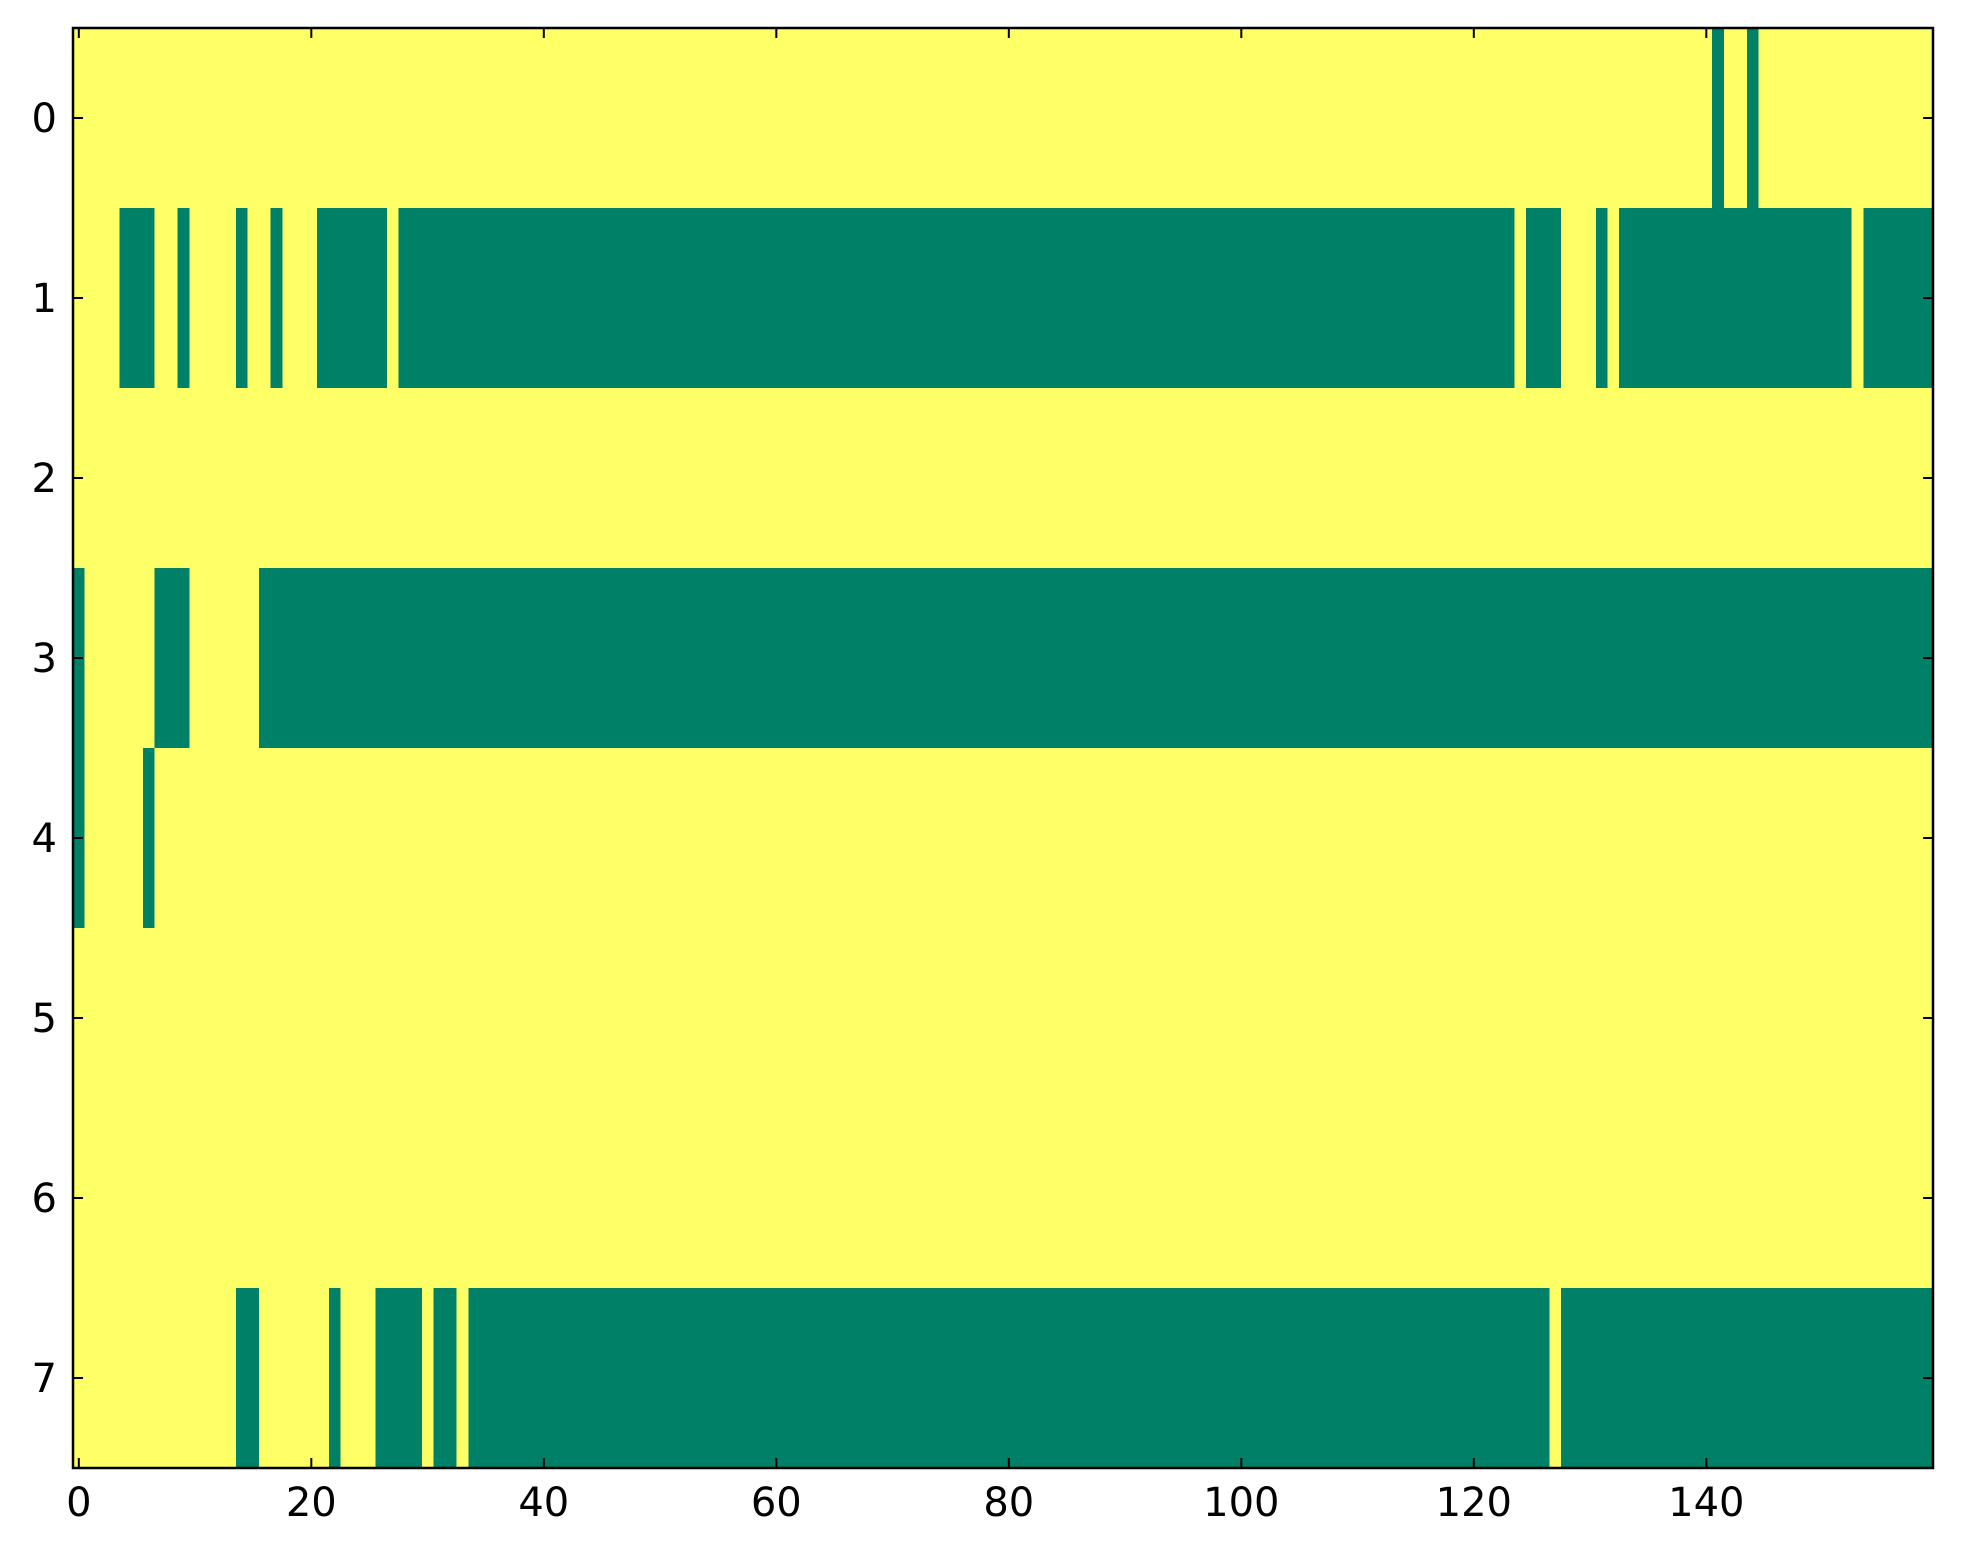 The width and height of the screenshot is (1963, 1564). I want to click on y-tick-label: 7, so click(44, 1379).